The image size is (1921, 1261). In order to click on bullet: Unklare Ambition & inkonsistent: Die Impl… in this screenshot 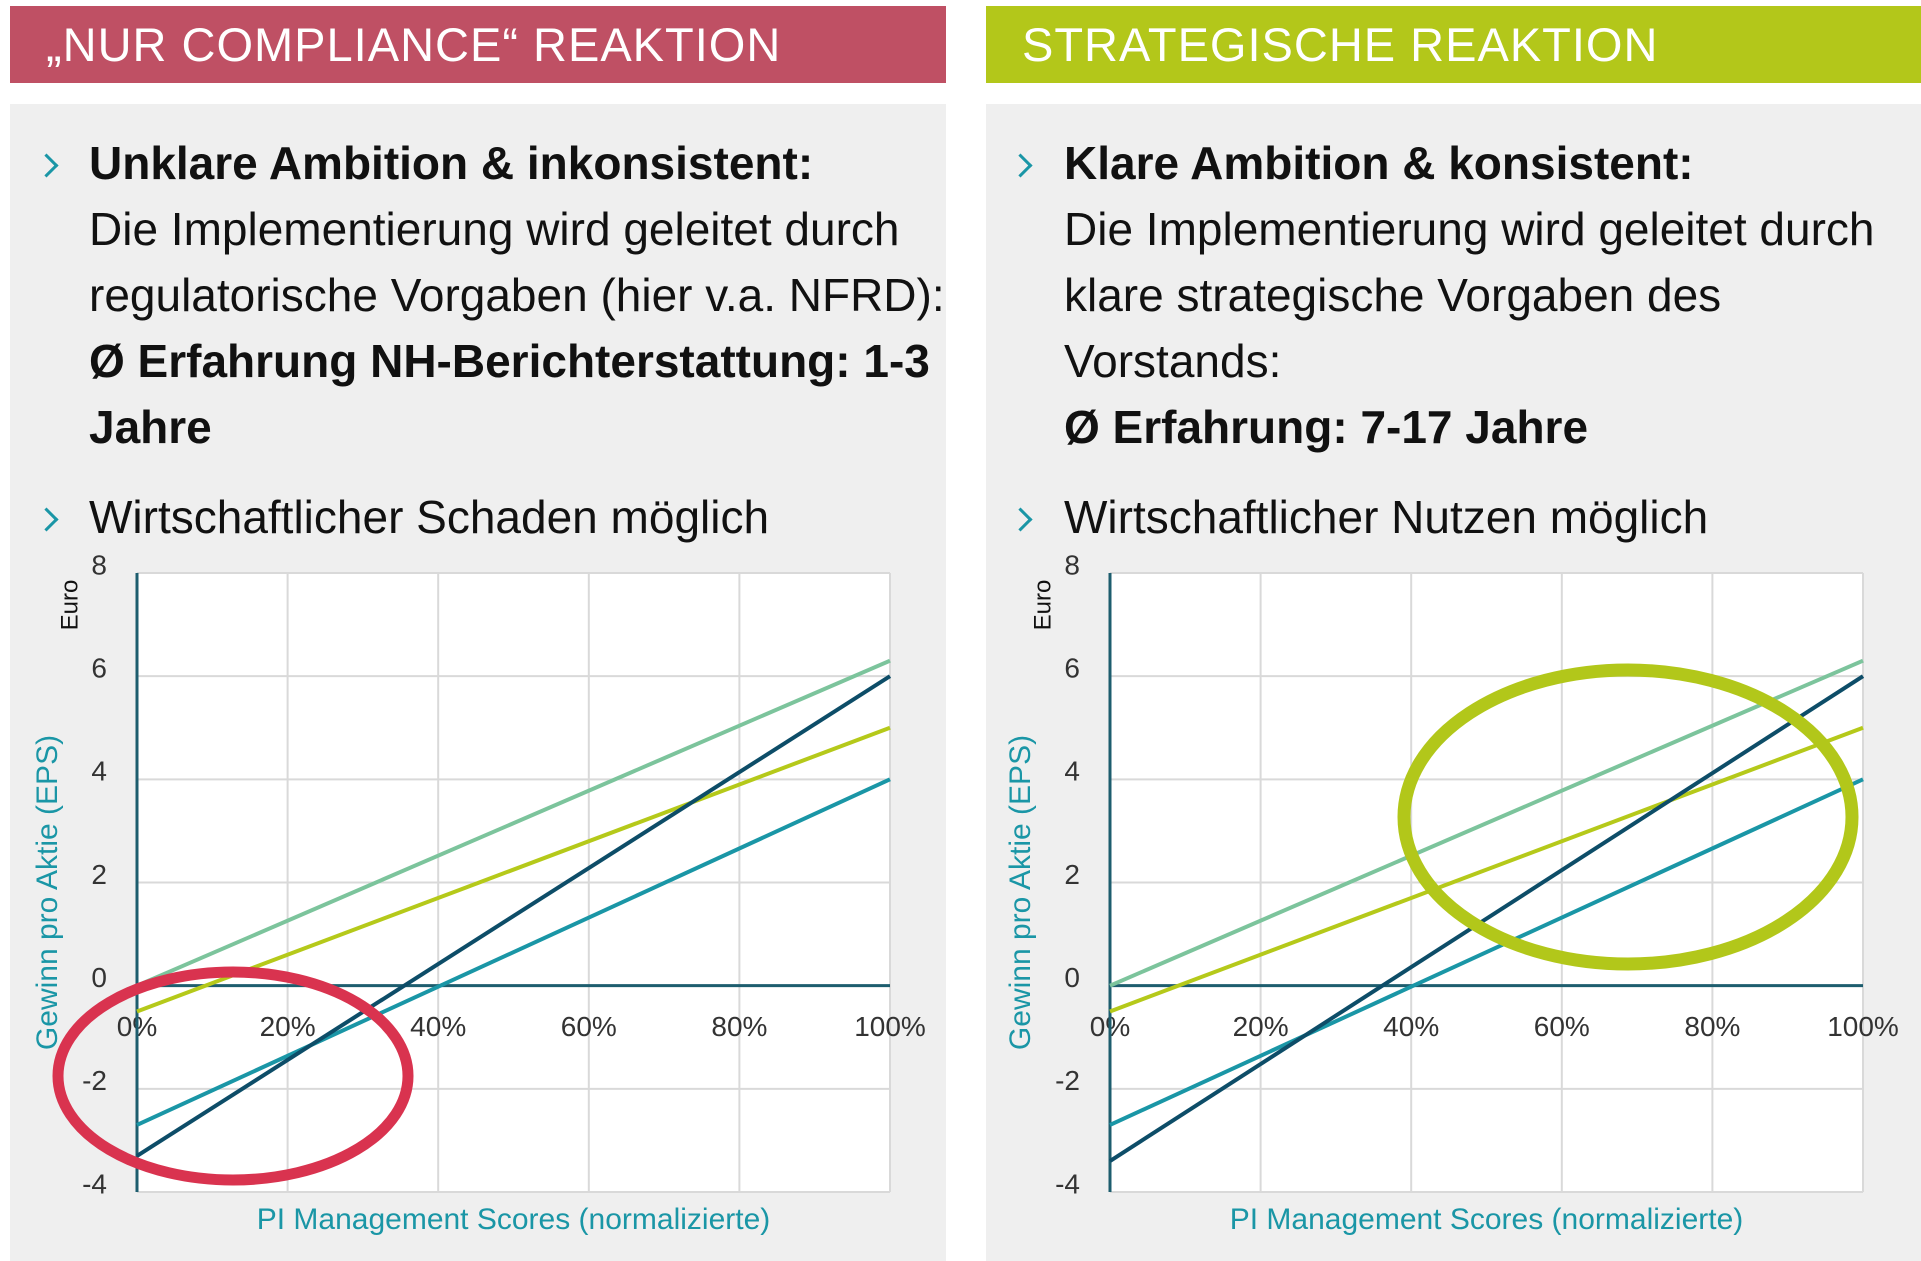, I will do `click(519, 295)`.